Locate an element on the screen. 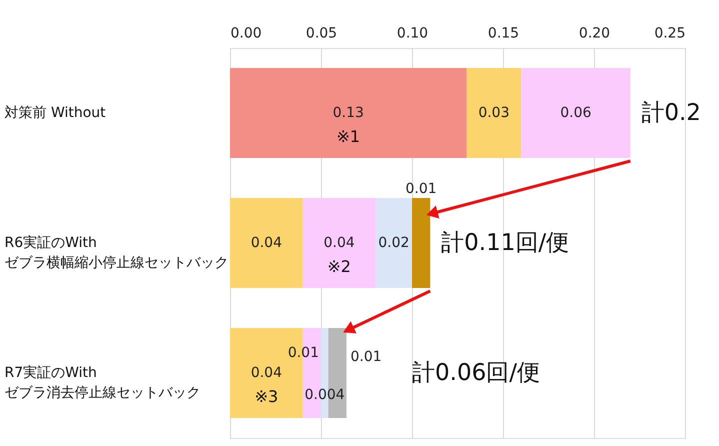 This screenshot has width=719, height=446. data-label: 0.004 is located at coordinates (324, 395).